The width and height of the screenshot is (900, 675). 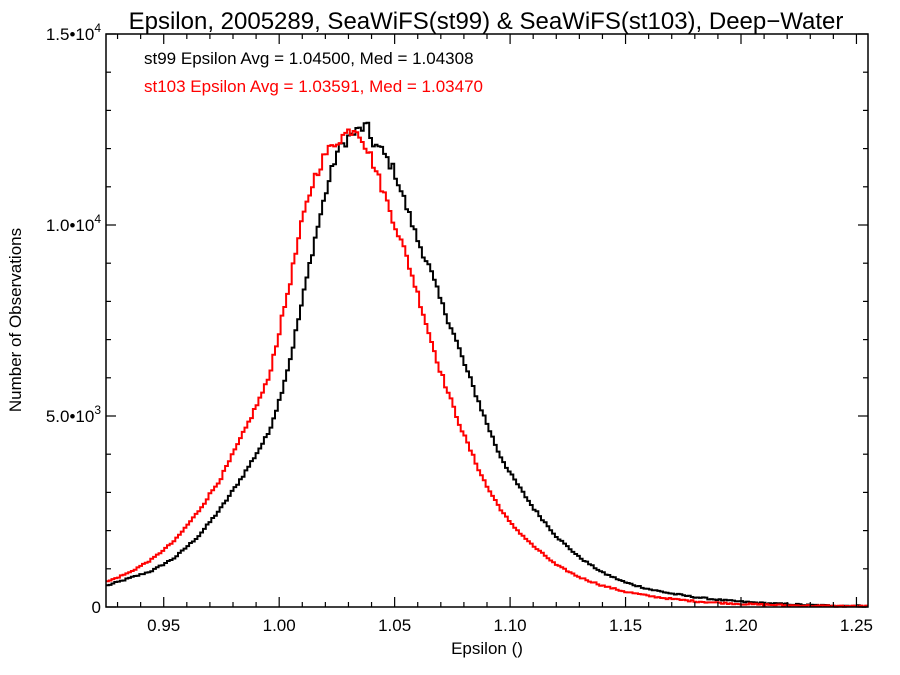 What do you see at coordinates (487, 648) in the screenshot?
I see `x-axis-label: Epsilon ()` at bounding box center [487, 648].